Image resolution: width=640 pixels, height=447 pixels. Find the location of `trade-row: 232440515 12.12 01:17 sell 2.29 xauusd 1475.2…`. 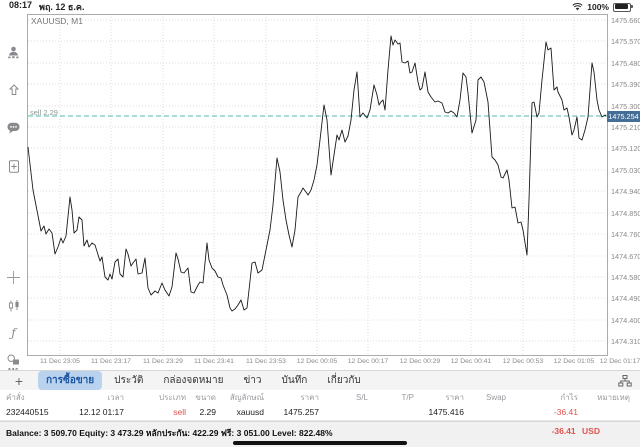

trade-row: 232440515 12.12 01:17 sell 2.29 xauusd 1475.2… is located at coordinates (320, 412).